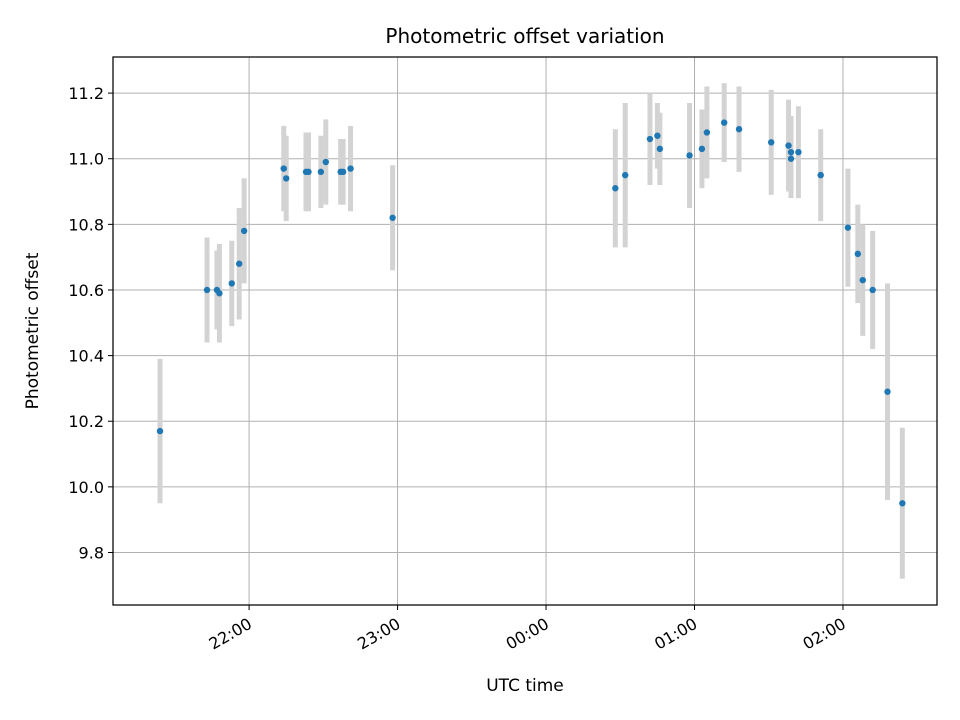 The image size is (960, 720). Describe the element at coordinates (86, 290) in the screenshot. I see `y-tick-label: 10.6` at that location.